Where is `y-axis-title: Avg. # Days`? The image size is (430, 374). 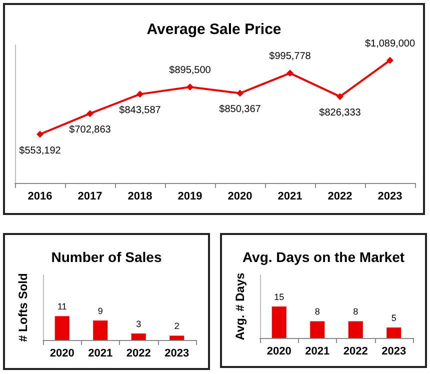 y-axis-title: Avg. # Days is located at coordinates (240, 306).